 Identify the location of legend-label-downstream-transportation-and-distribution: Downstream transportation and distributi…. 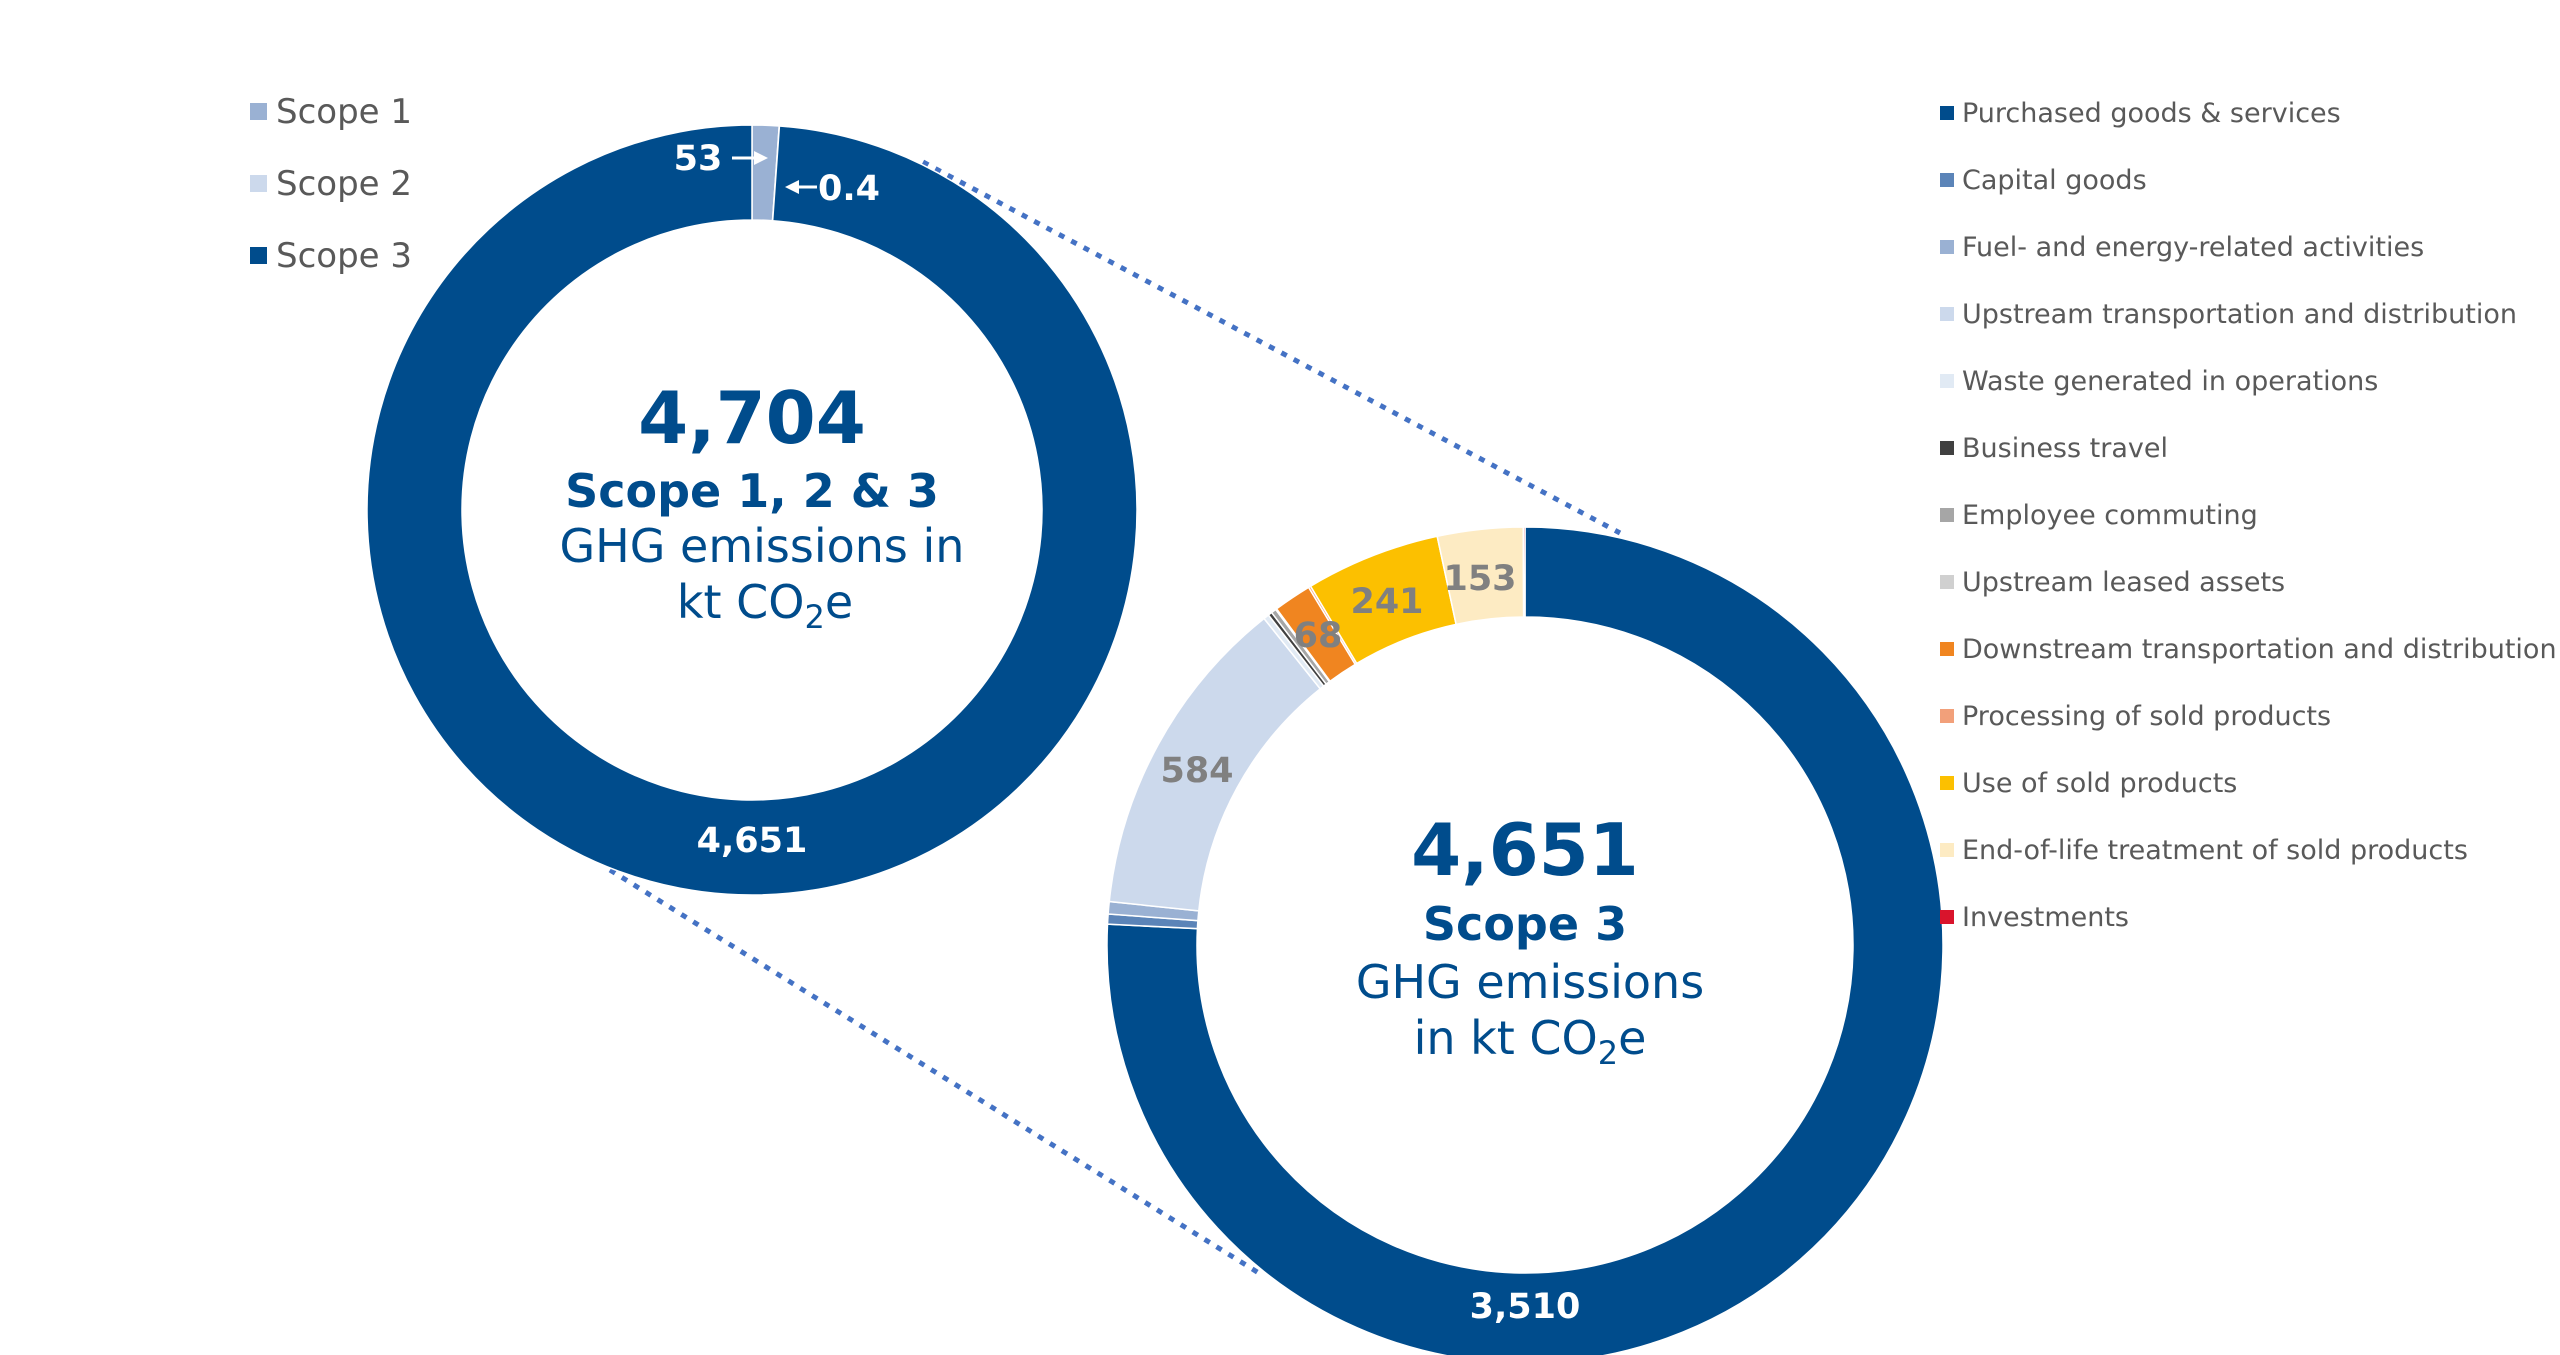
(2259, 649).